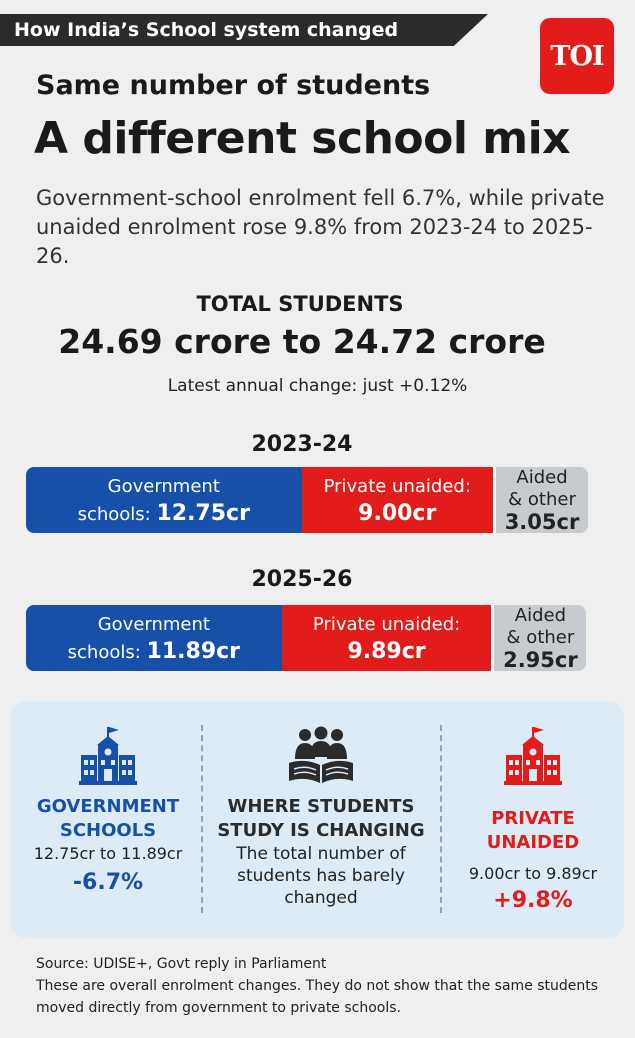 The width and height of the screenshot is (635, 1038). What do you see at coordinates (181, 964) in the screenshot?
I see `source-line: Source: UDISE+, Govt reply in Parliament` at bounding box center [181, 964].